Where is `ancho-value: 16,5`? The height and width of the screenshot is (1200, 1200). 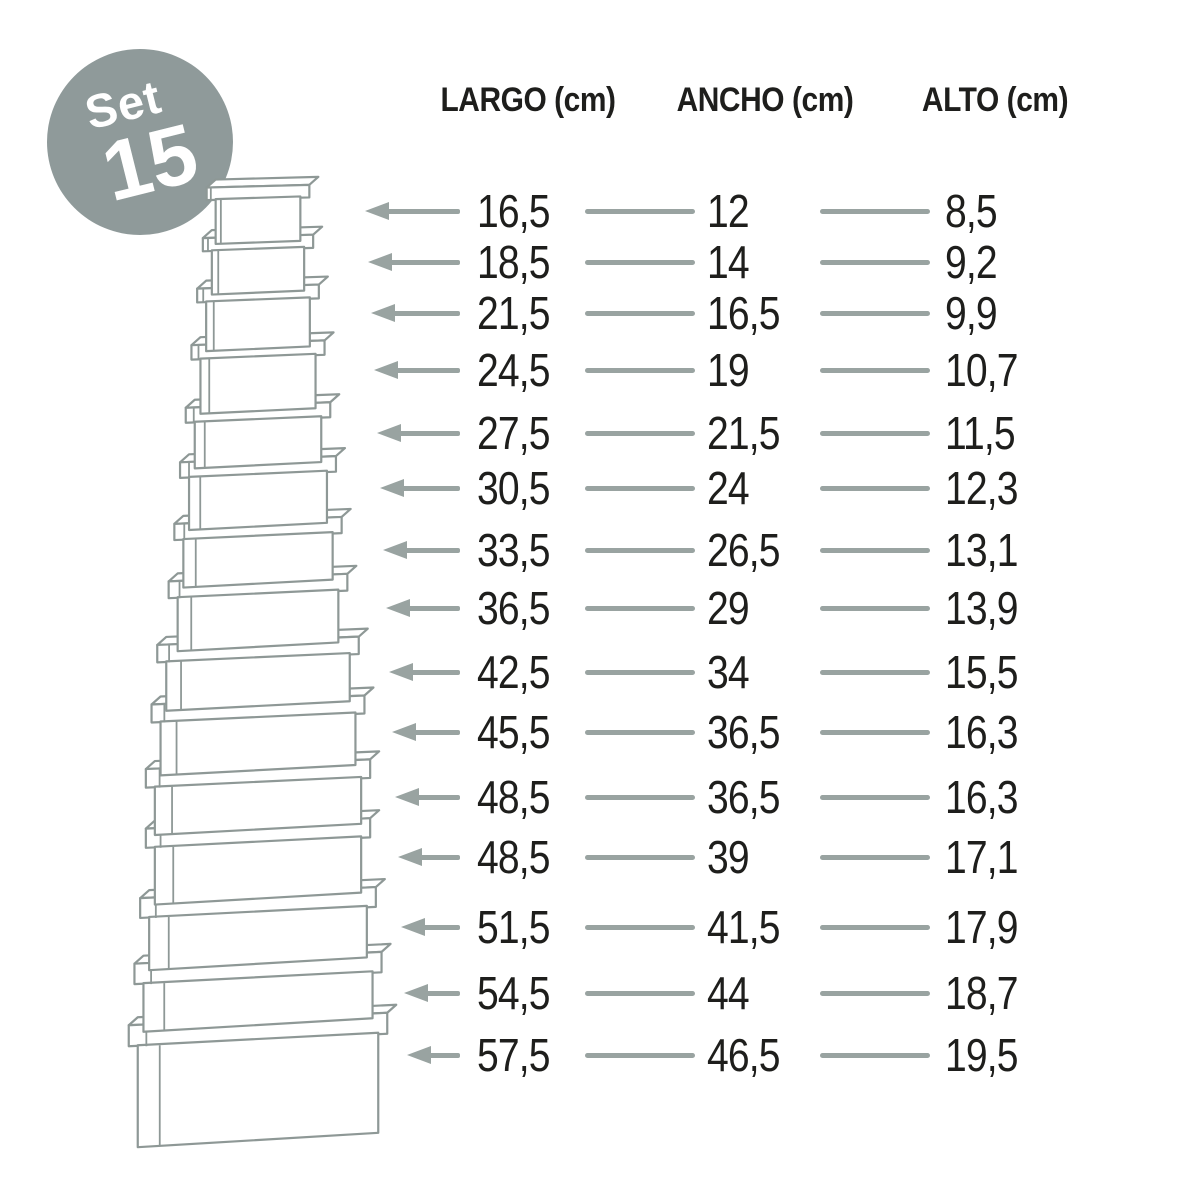 ancho-value: 16,5 is located at coordinates (744, 313).